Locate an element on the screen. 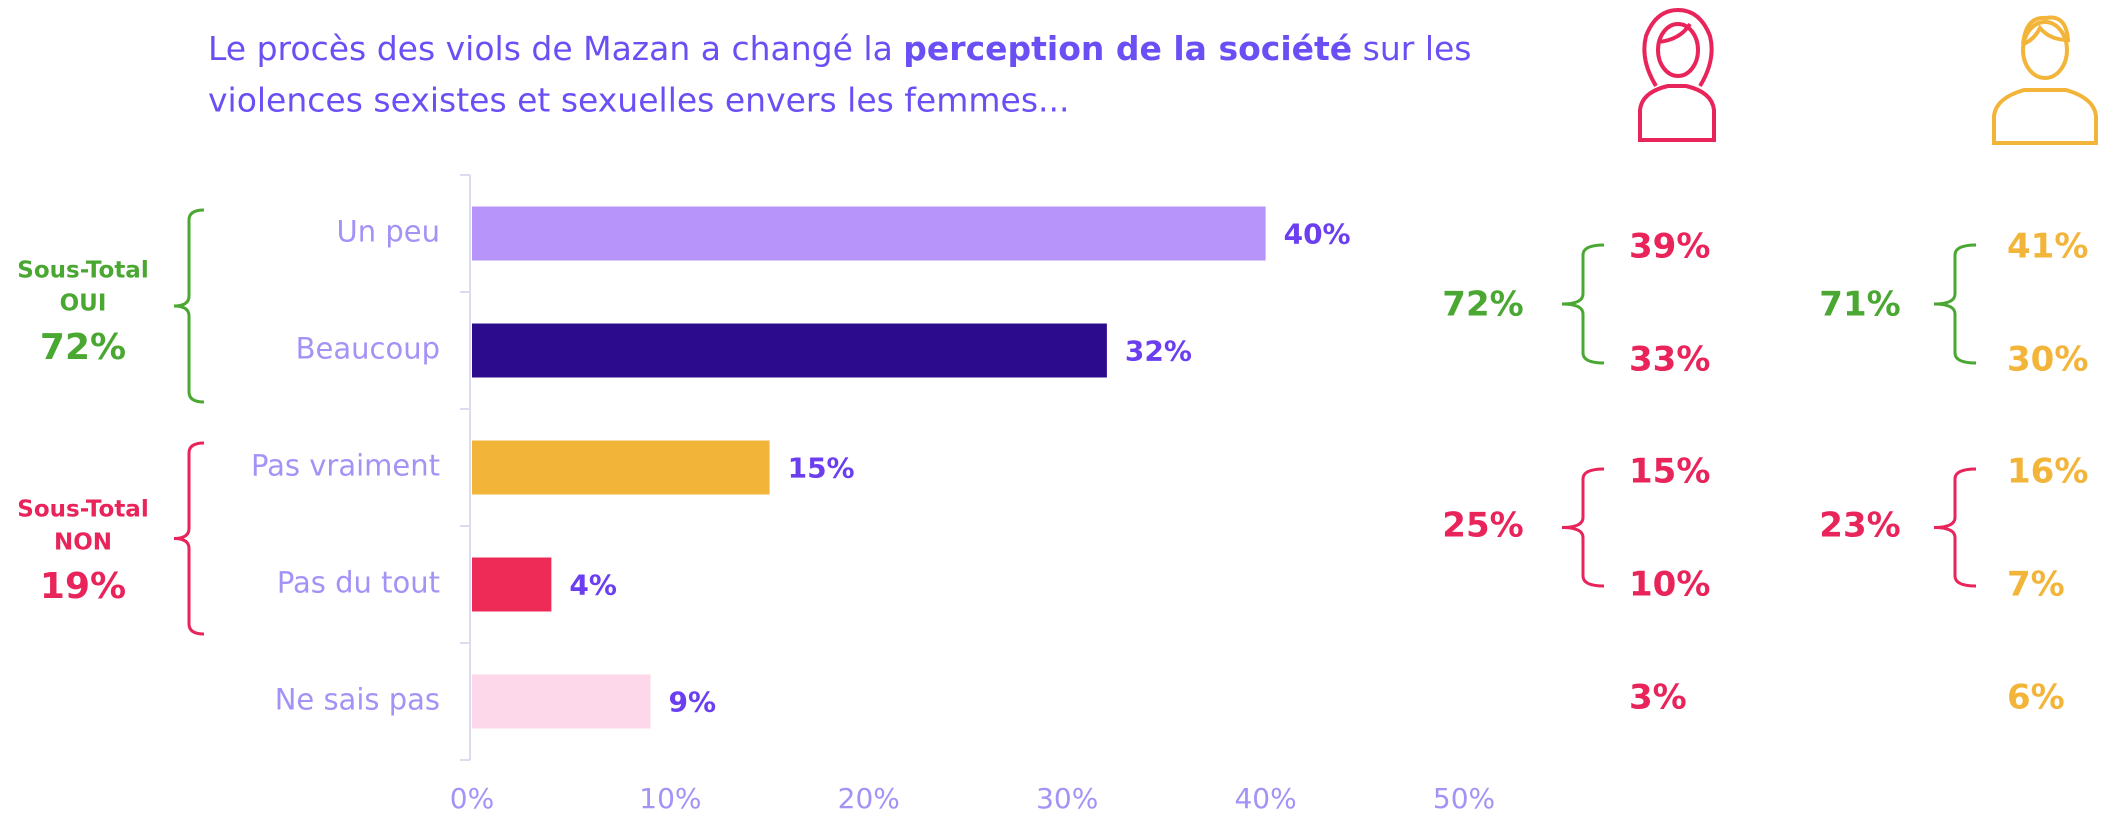 Image resolution: width=2103 pixels, height=813 pixels. breakdown-value: 39% is located at coordinates (1669, 247).